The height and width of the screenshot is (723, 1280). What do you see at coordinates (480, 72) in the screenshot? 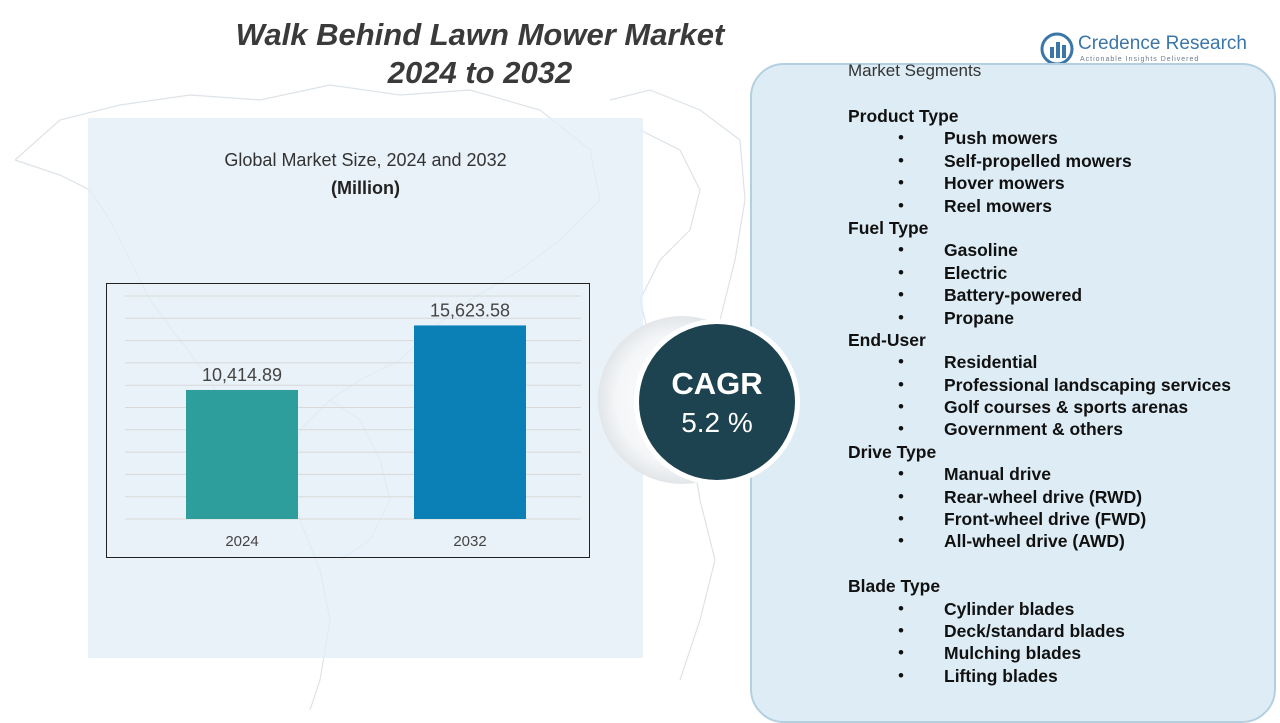
I see `title-line-2: 2024 to 2032` at bounding box center [480, 72].